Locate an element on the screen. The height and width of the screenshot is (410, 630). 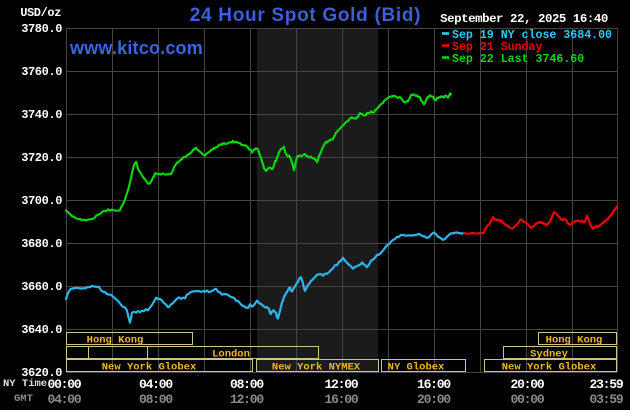
svg-text: Sydney is located at coordinates (549, 355).